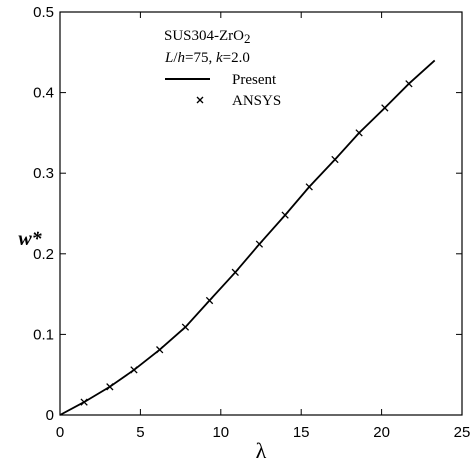  What do you see at coordinates (207, 47) in the screenshot?
I see `annotation: SUS304-ZrO2 L/h=75, k=2.0` at bounding box center [207, 47].